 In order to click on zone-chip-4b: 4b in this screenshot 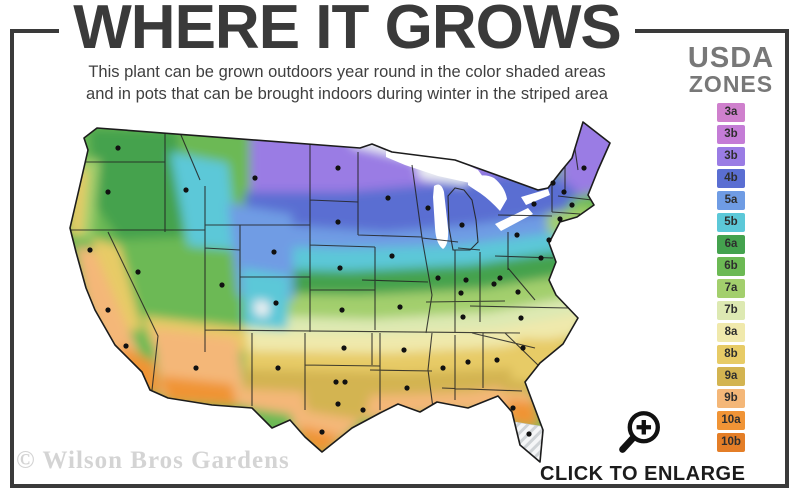, I will do `click(731, 178)`.